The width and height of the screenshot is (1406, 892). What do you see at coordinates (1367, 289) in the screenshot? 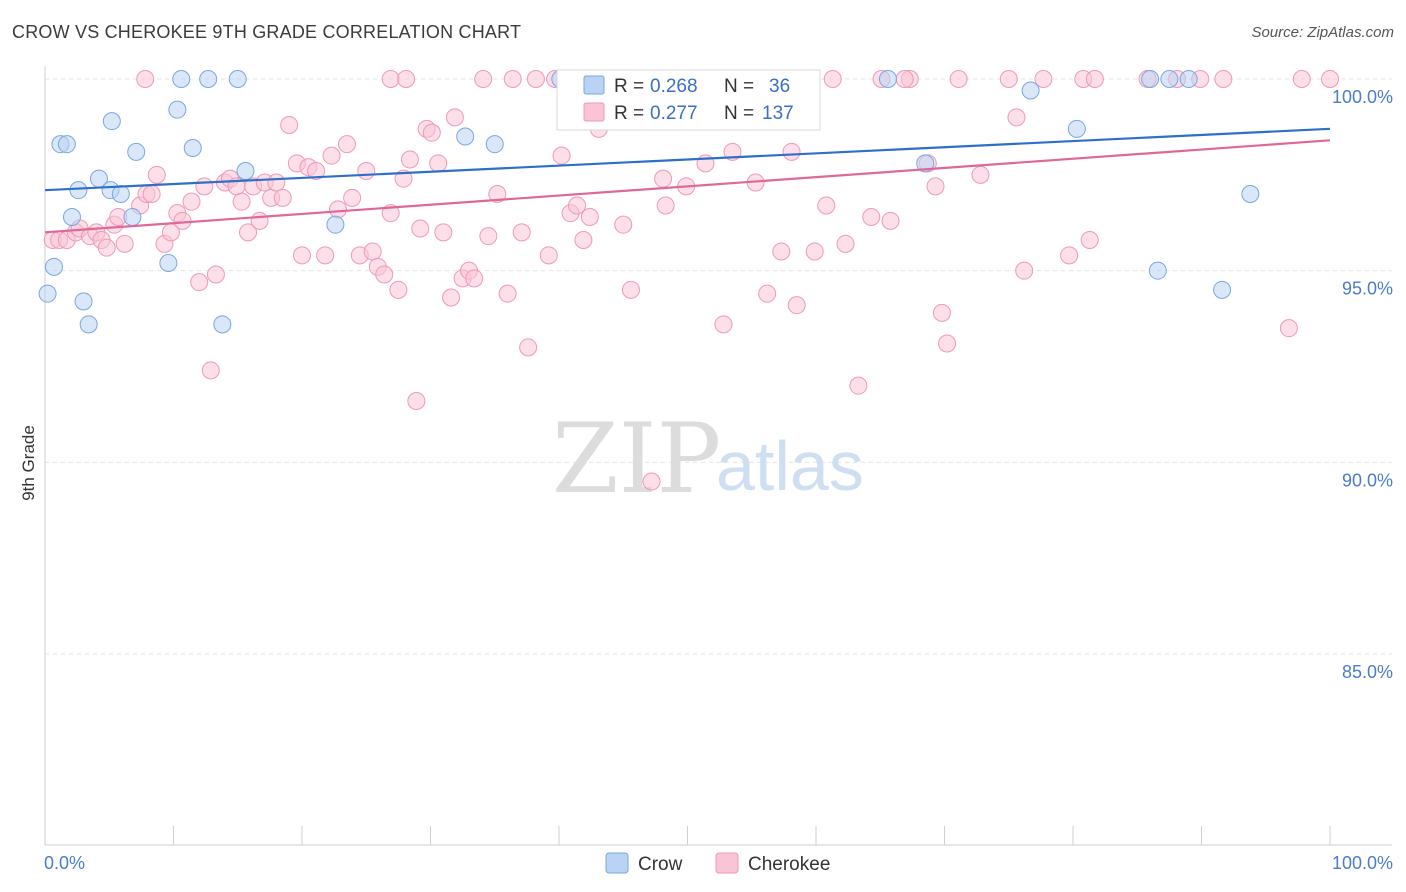
I see `y-tick-label: 95.0%` at bounding box center [1367, 289].